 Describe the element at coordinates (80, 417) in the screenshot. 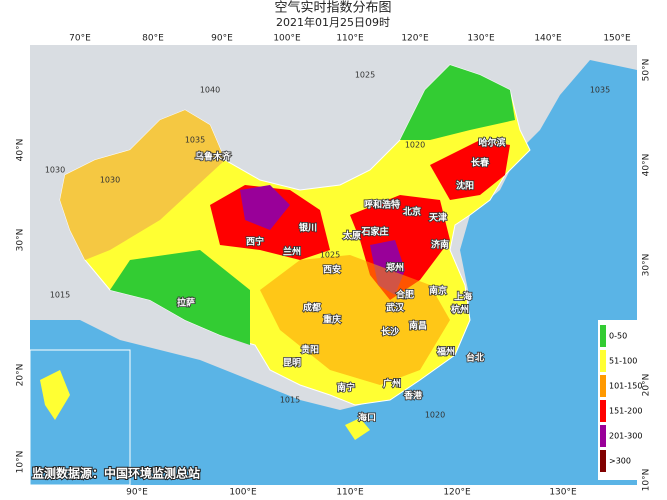

I see `inset` at that location.